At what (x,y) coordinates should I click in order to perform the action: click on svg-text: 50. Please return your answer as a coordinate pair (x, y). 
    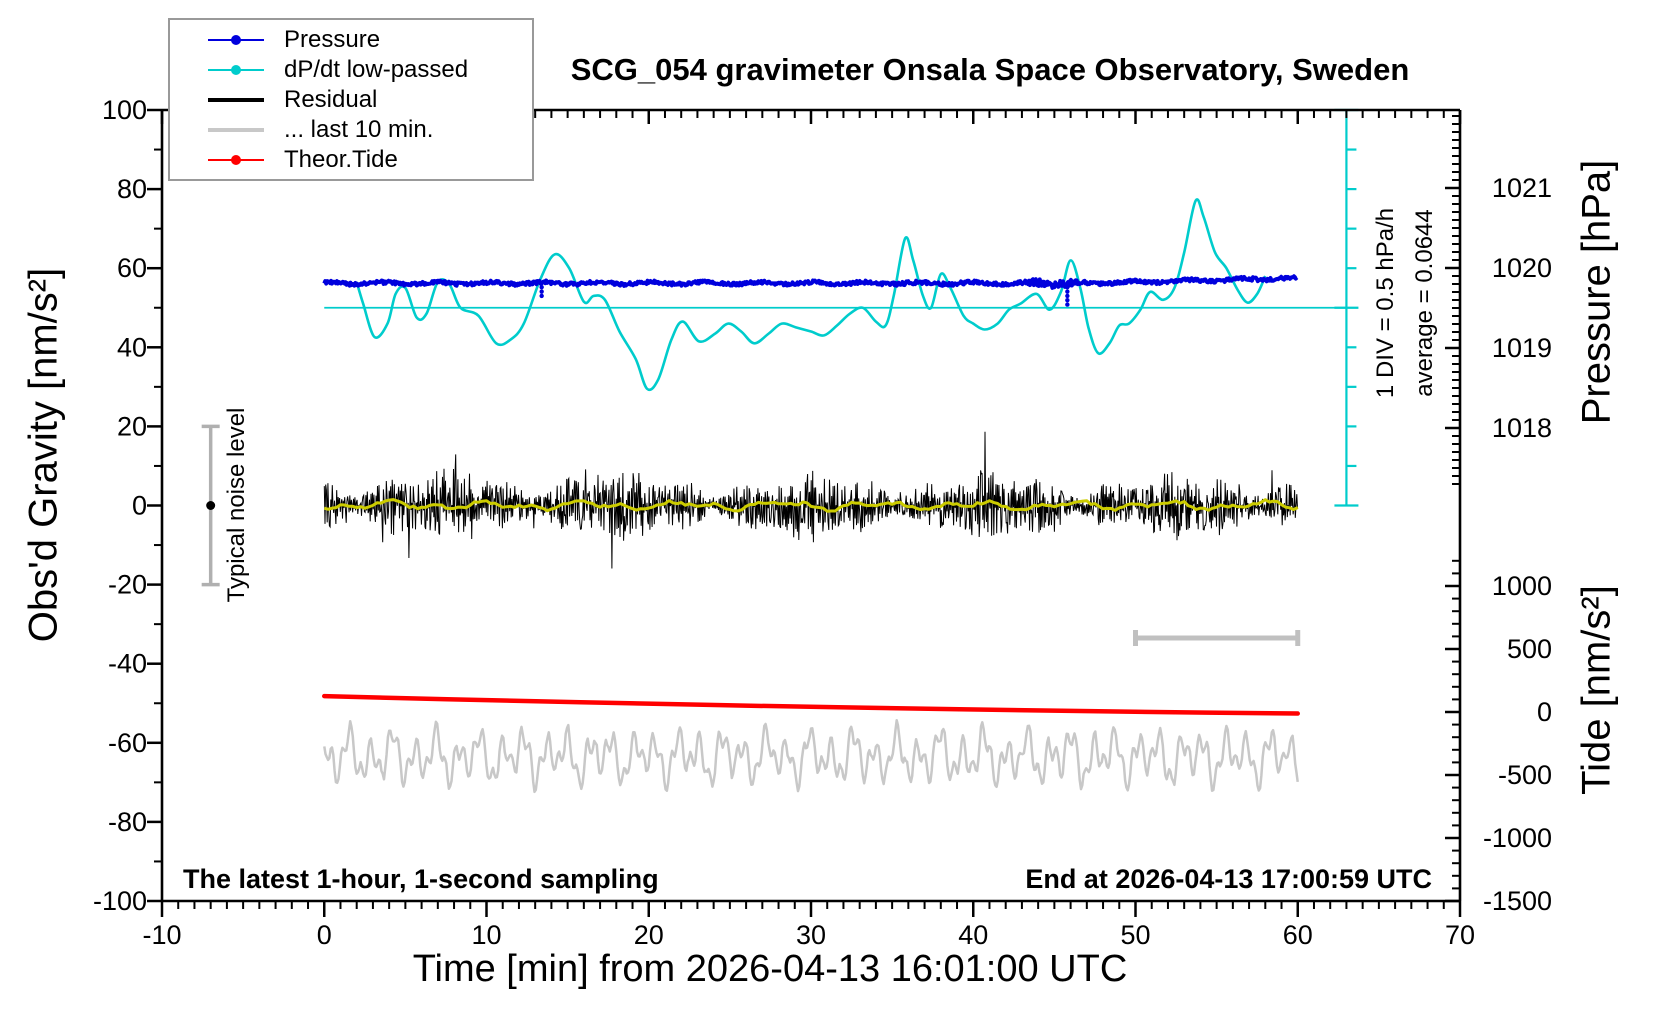
    Looking at the image, I should click on (1135, 935).